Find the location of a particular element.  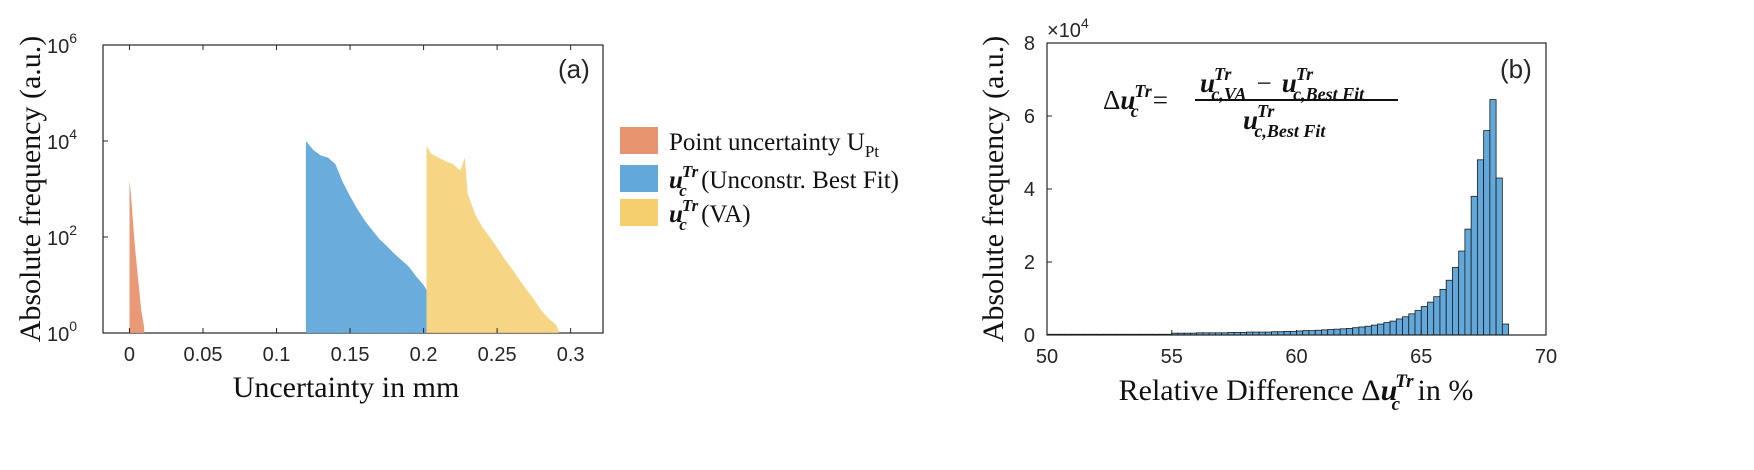

x-label-space is located at coordinates (1358, 390).